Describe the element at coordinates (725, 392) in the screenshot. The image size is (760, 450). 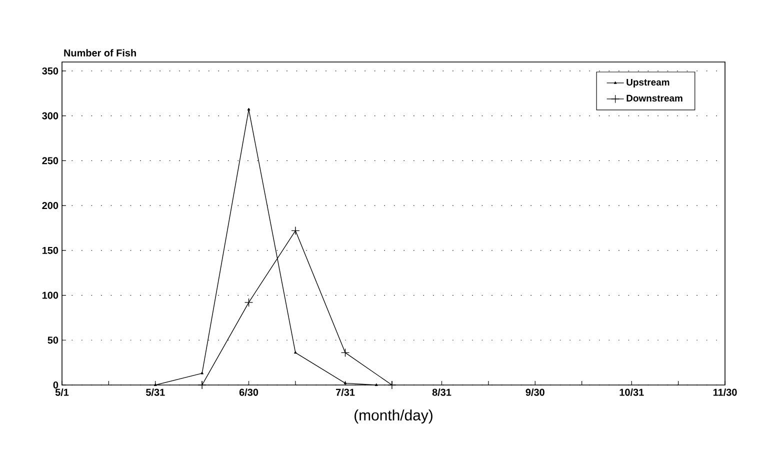
I see `x-tick-label: 11/30` at that location.